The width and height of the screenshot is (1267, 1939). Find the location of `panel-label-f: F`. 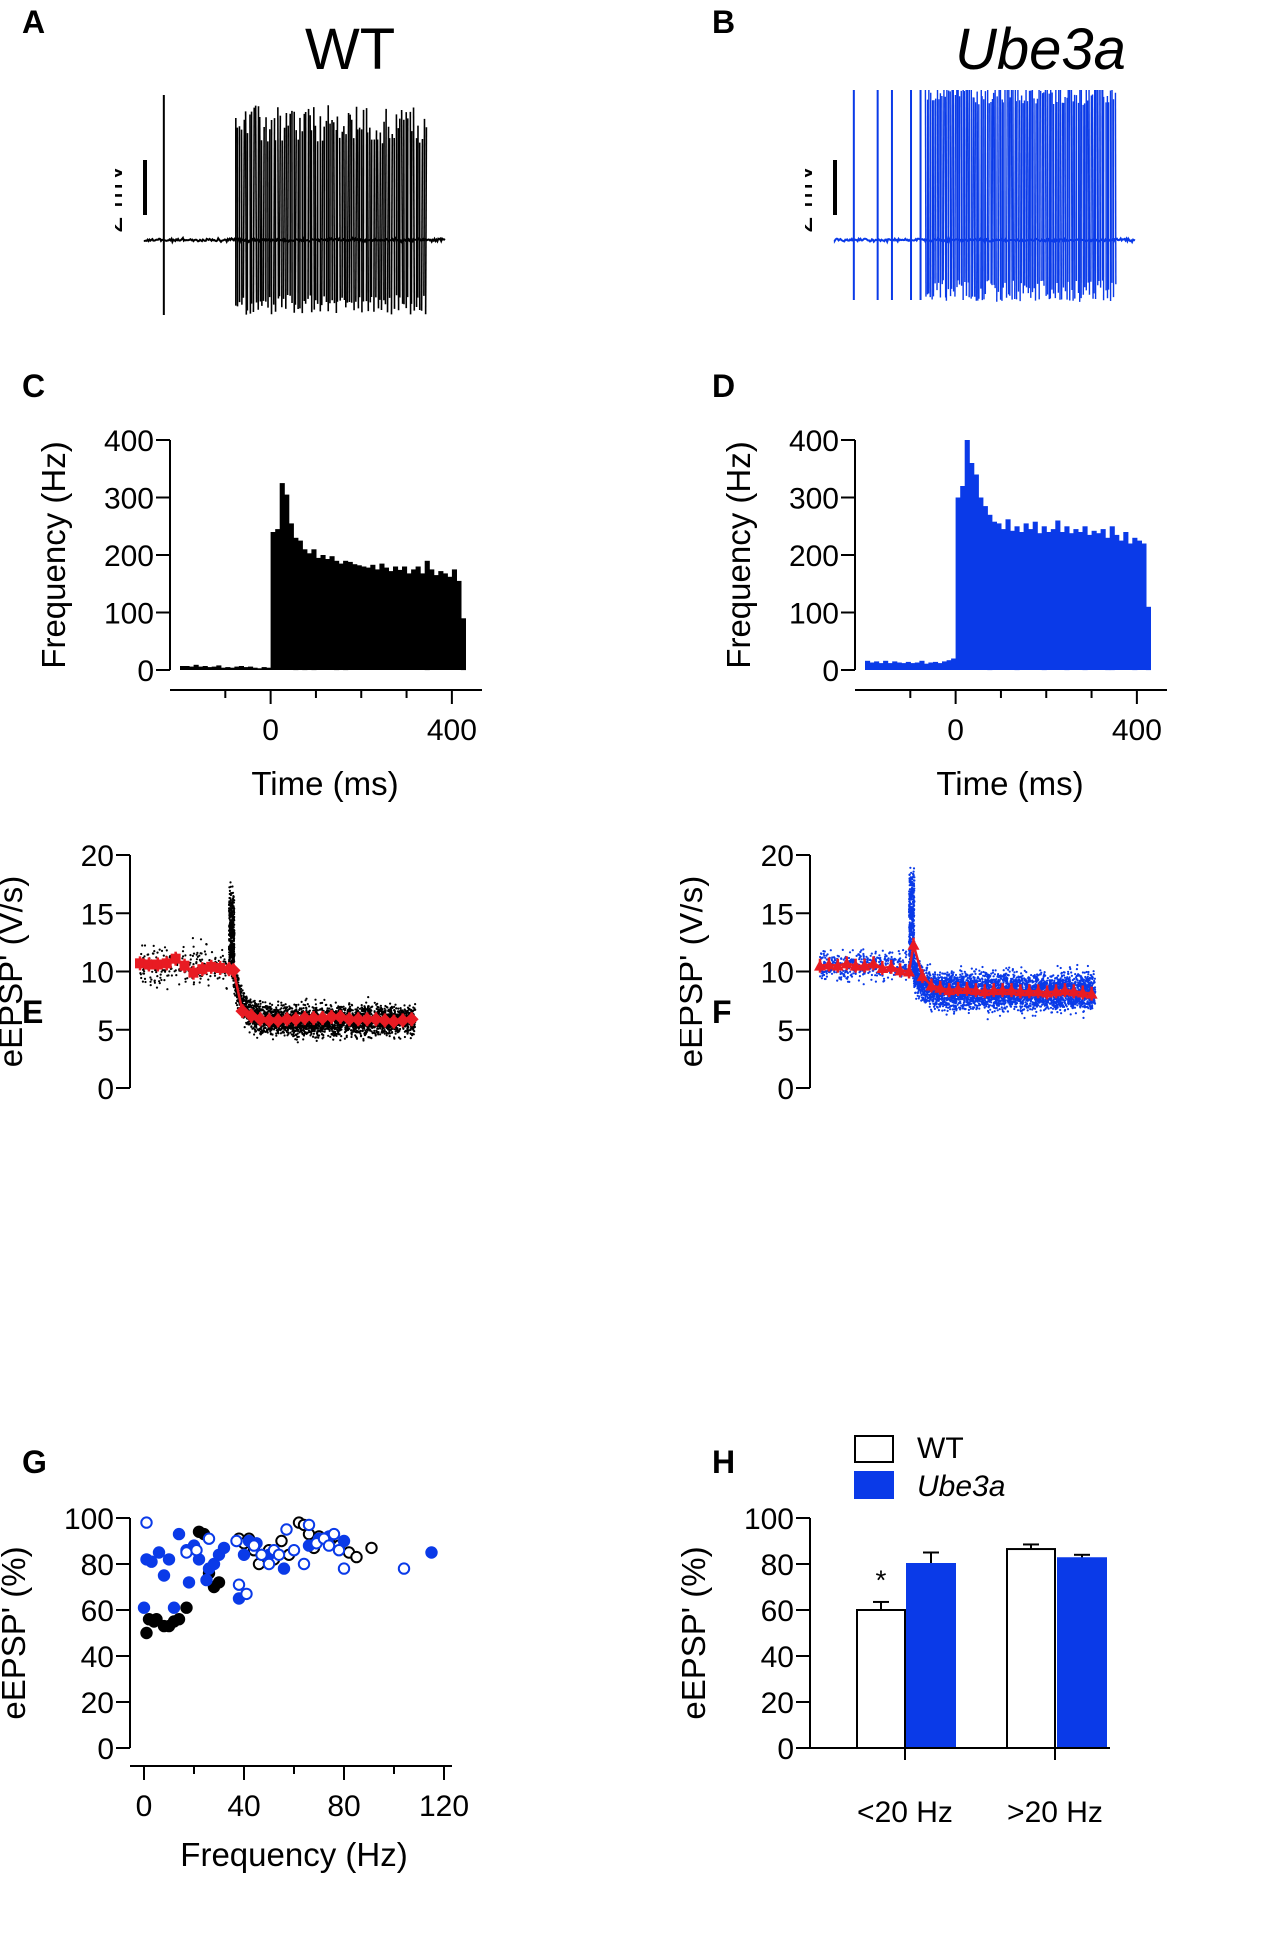

panel-label-f: F is located at coordinates (722, 1012).